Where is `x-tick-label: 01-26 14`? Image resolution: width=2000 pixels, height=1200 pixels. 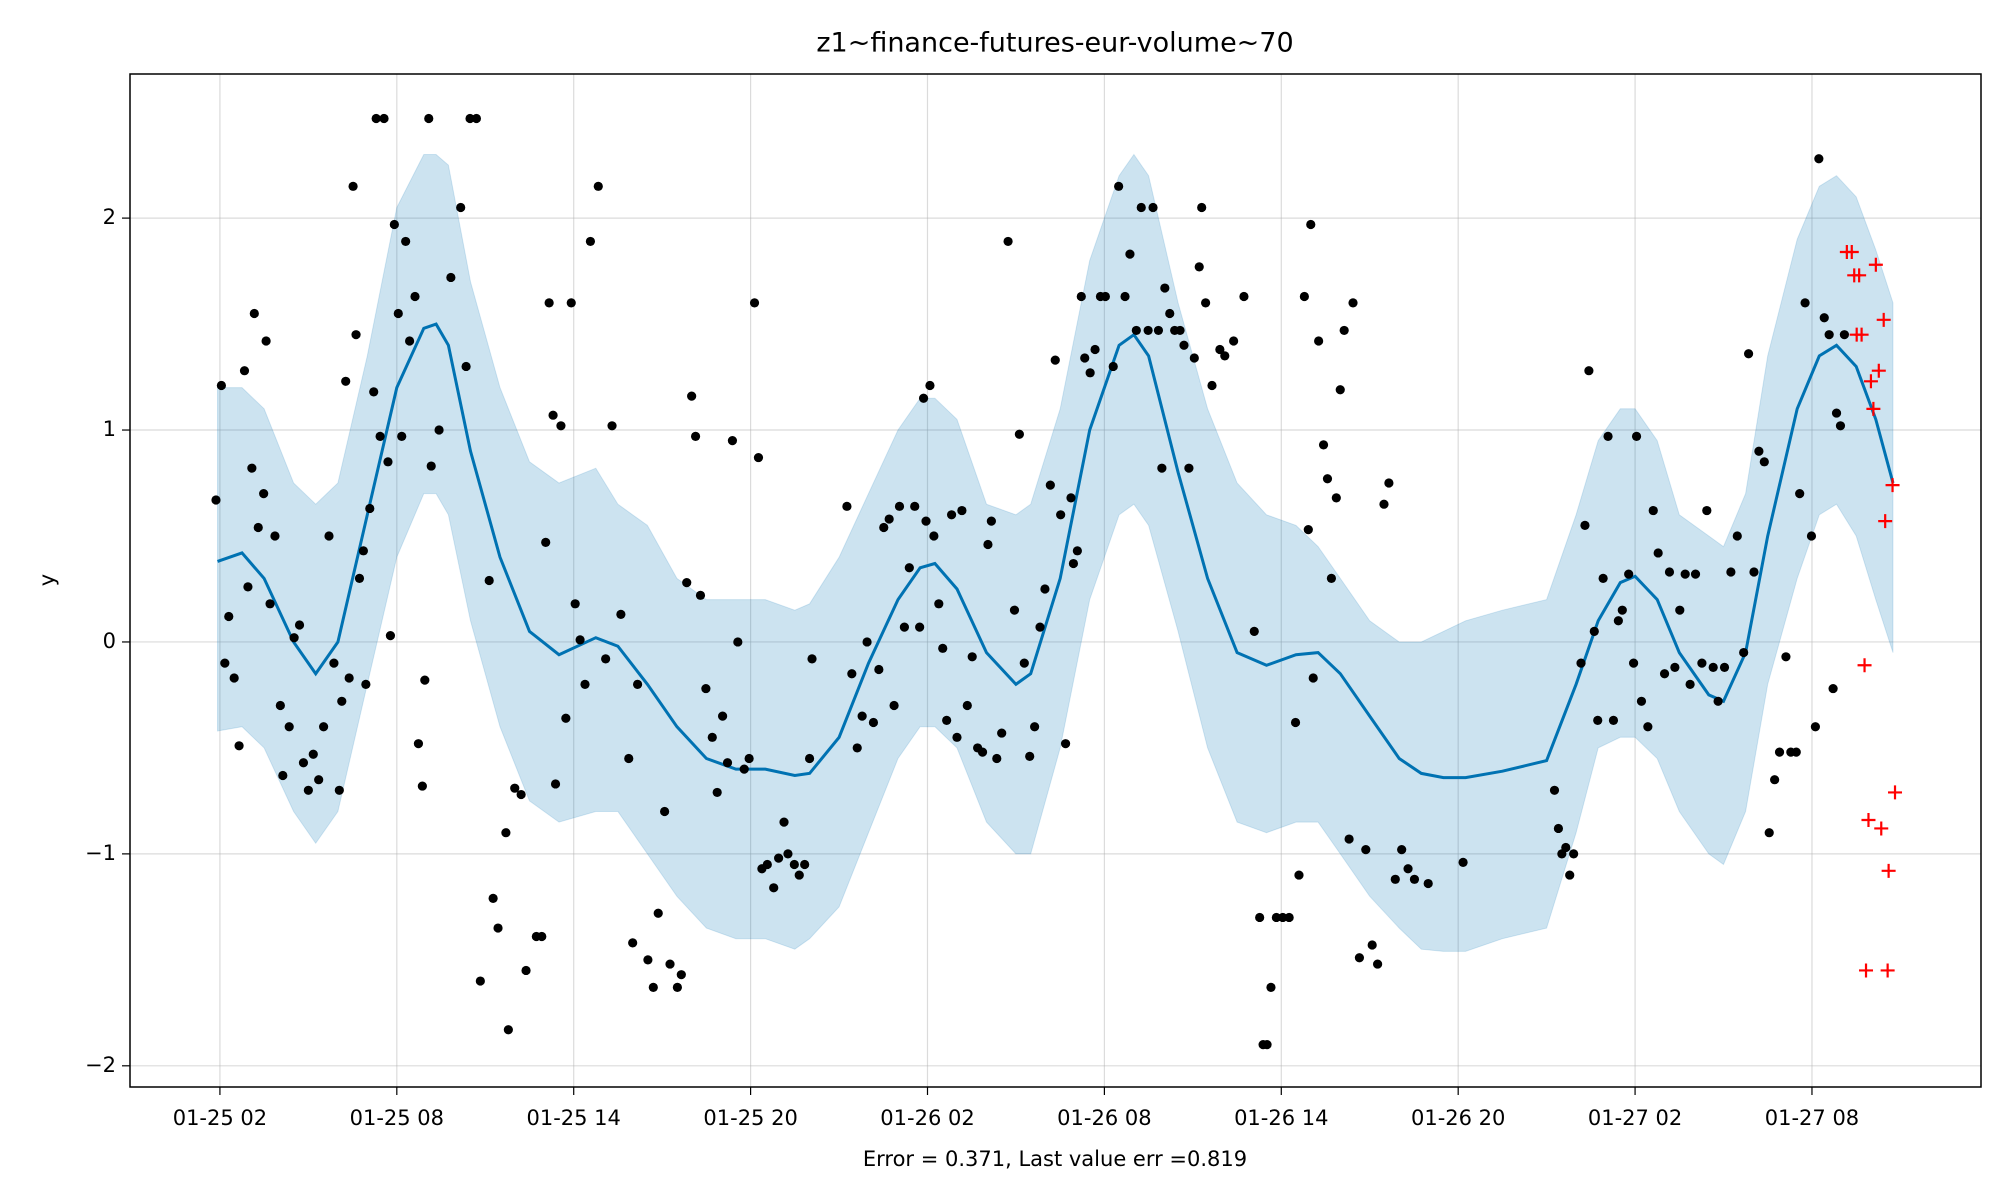 x-tick-label: 01-26 14 is located at coordinates (1281, 1118).